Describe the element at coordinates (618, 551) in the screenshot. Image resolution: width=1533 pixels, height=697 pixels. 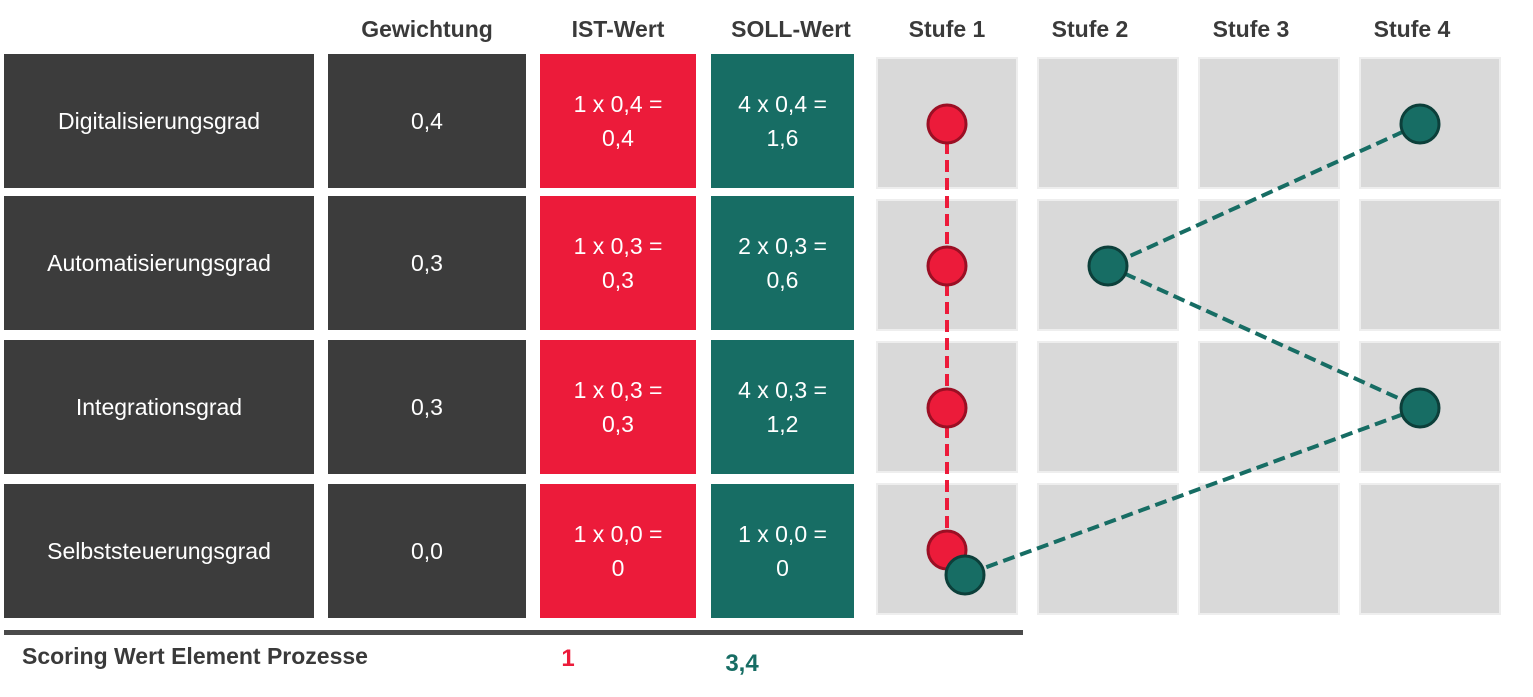
I see `ist-value-cell: 1 x 0,0 = 0` at that location.